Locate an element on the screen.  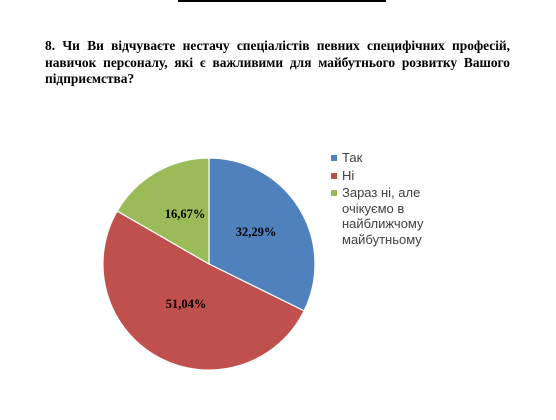
pie-data-label-1: 32,29% is located at coordinates (256, 232).